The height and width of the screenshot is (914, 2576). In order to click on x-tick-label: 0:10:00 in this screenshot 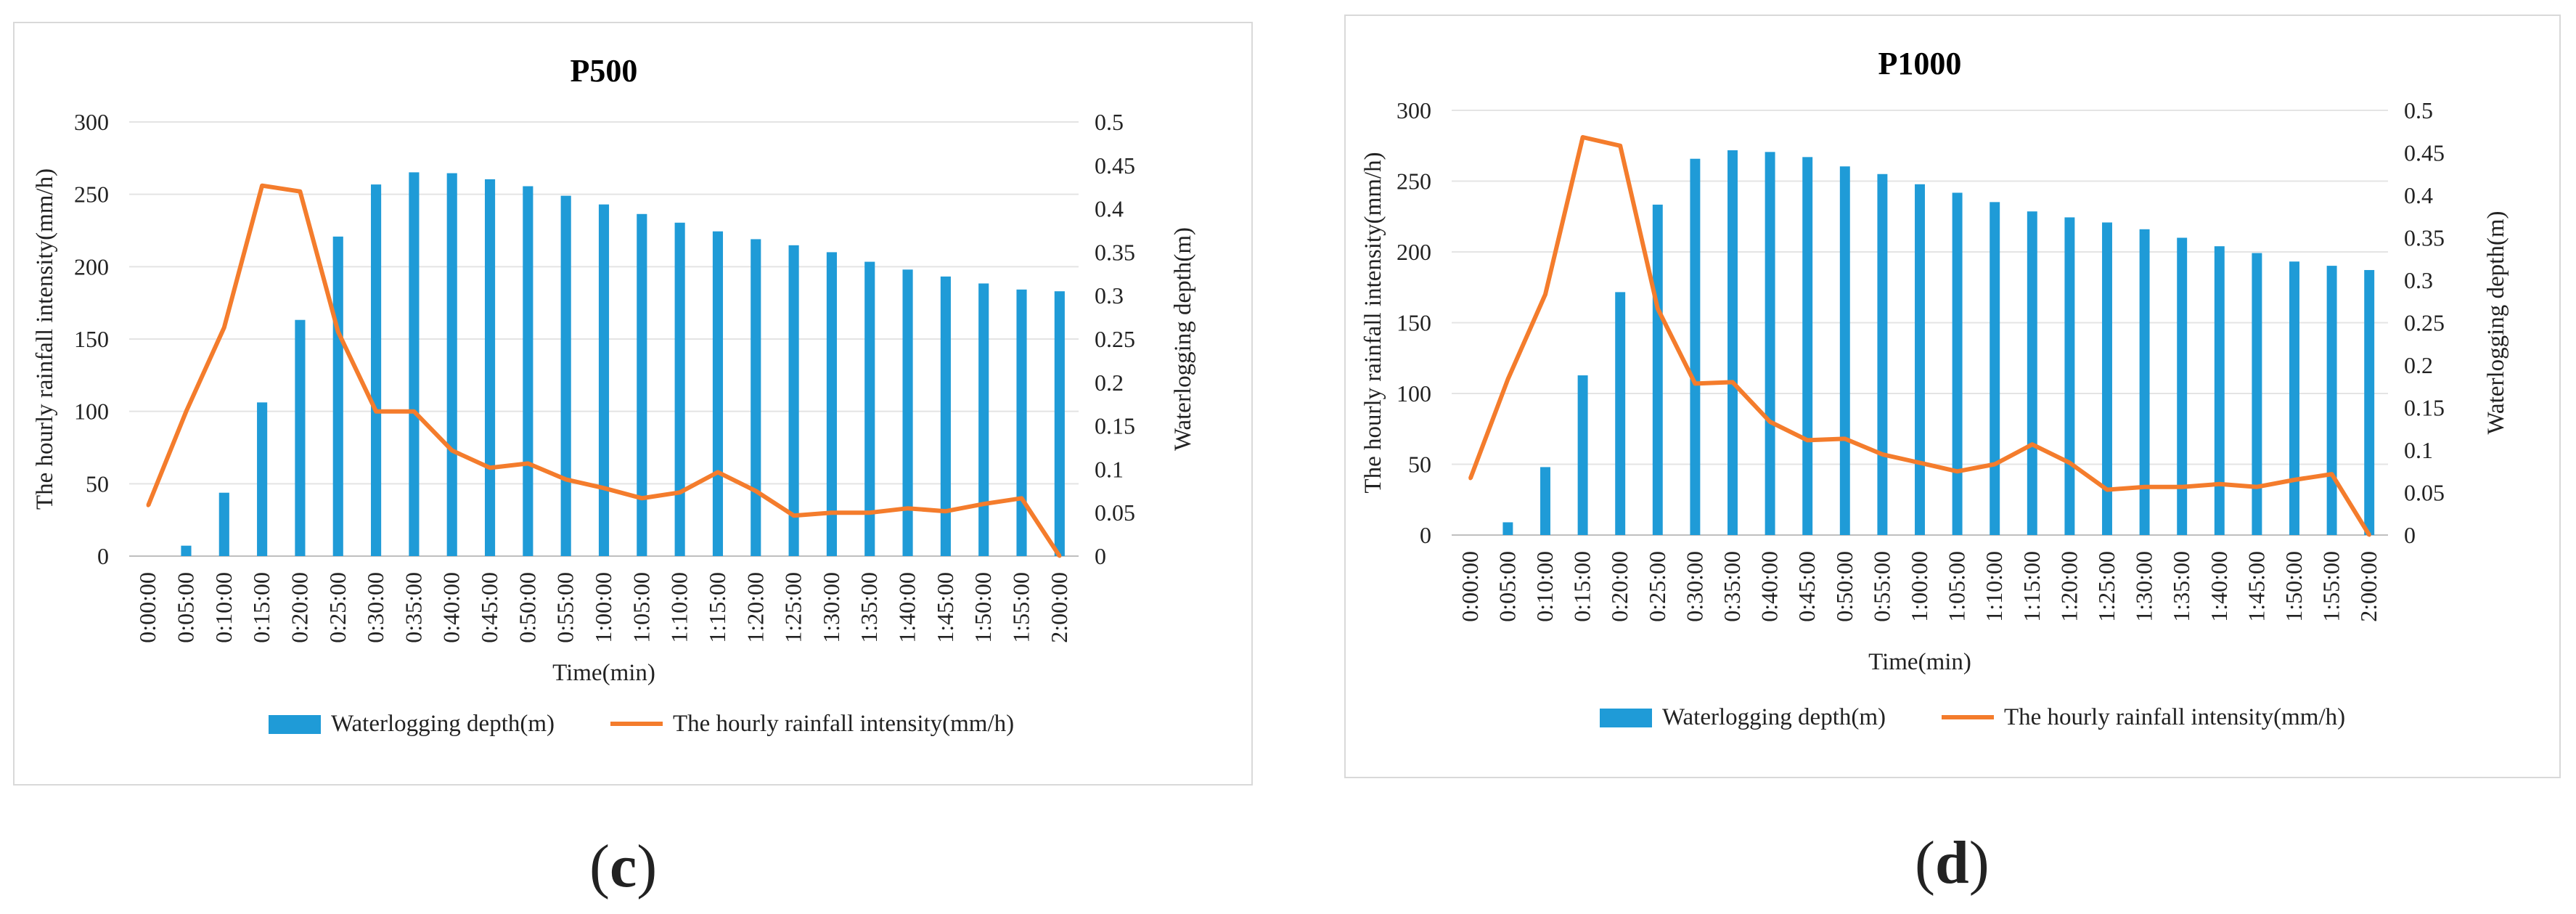, I will do `click(1545, 586)`.